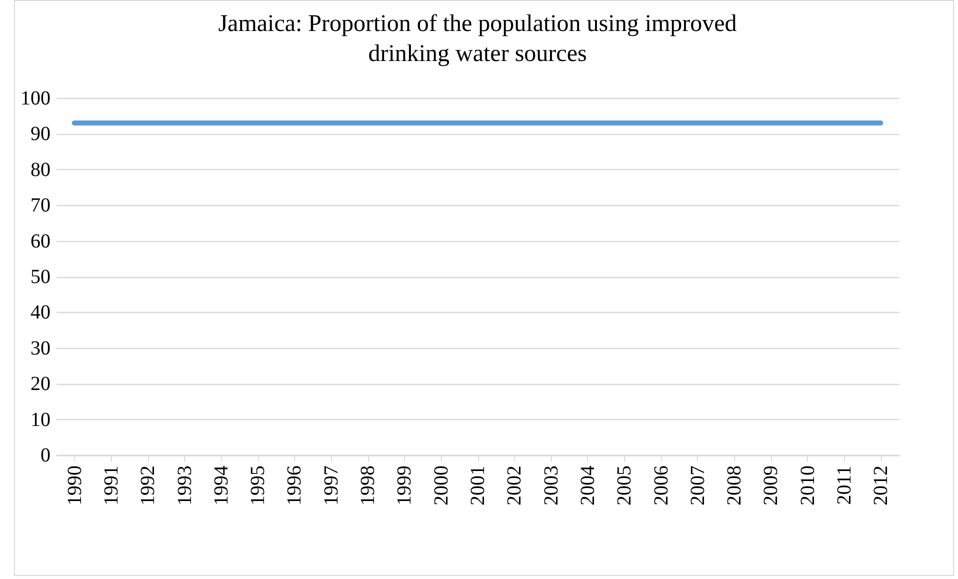  Describe the element at coordinates (551, 486) in the screenshot. I see `x-tick-label: 2003` at that location.